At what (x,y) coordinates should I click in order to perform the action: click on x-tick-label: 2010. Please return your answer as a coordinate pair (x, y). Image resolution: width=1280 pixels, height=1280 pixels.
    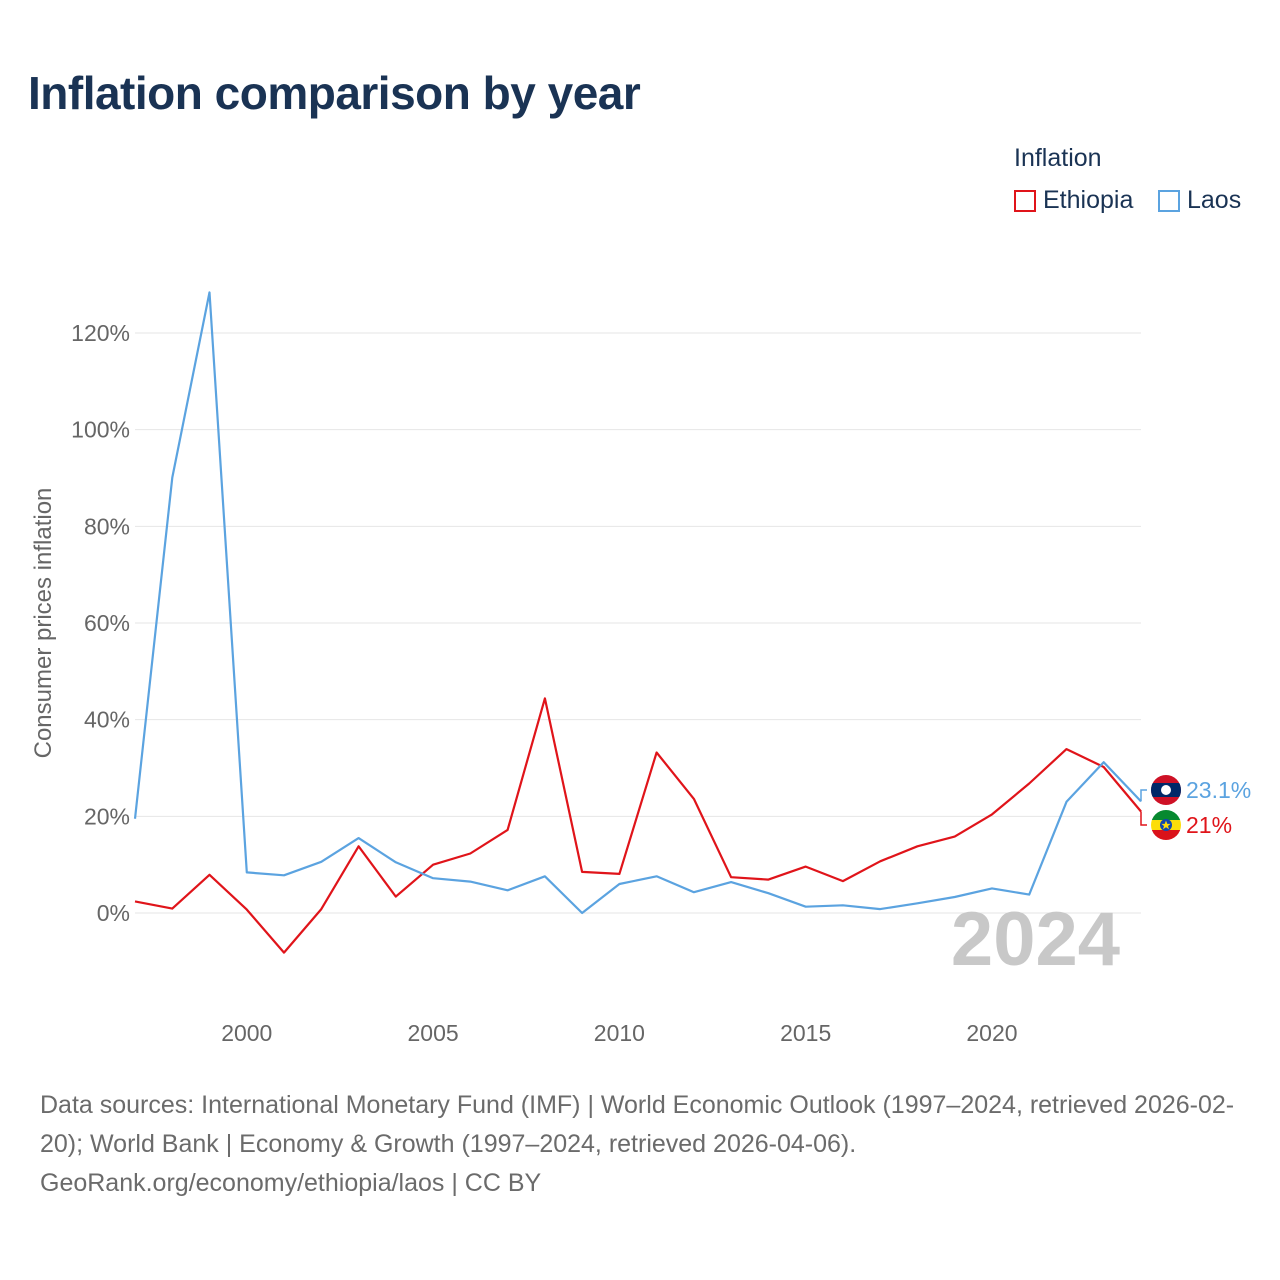
    Looking at the image, I should click on (619, 1033).